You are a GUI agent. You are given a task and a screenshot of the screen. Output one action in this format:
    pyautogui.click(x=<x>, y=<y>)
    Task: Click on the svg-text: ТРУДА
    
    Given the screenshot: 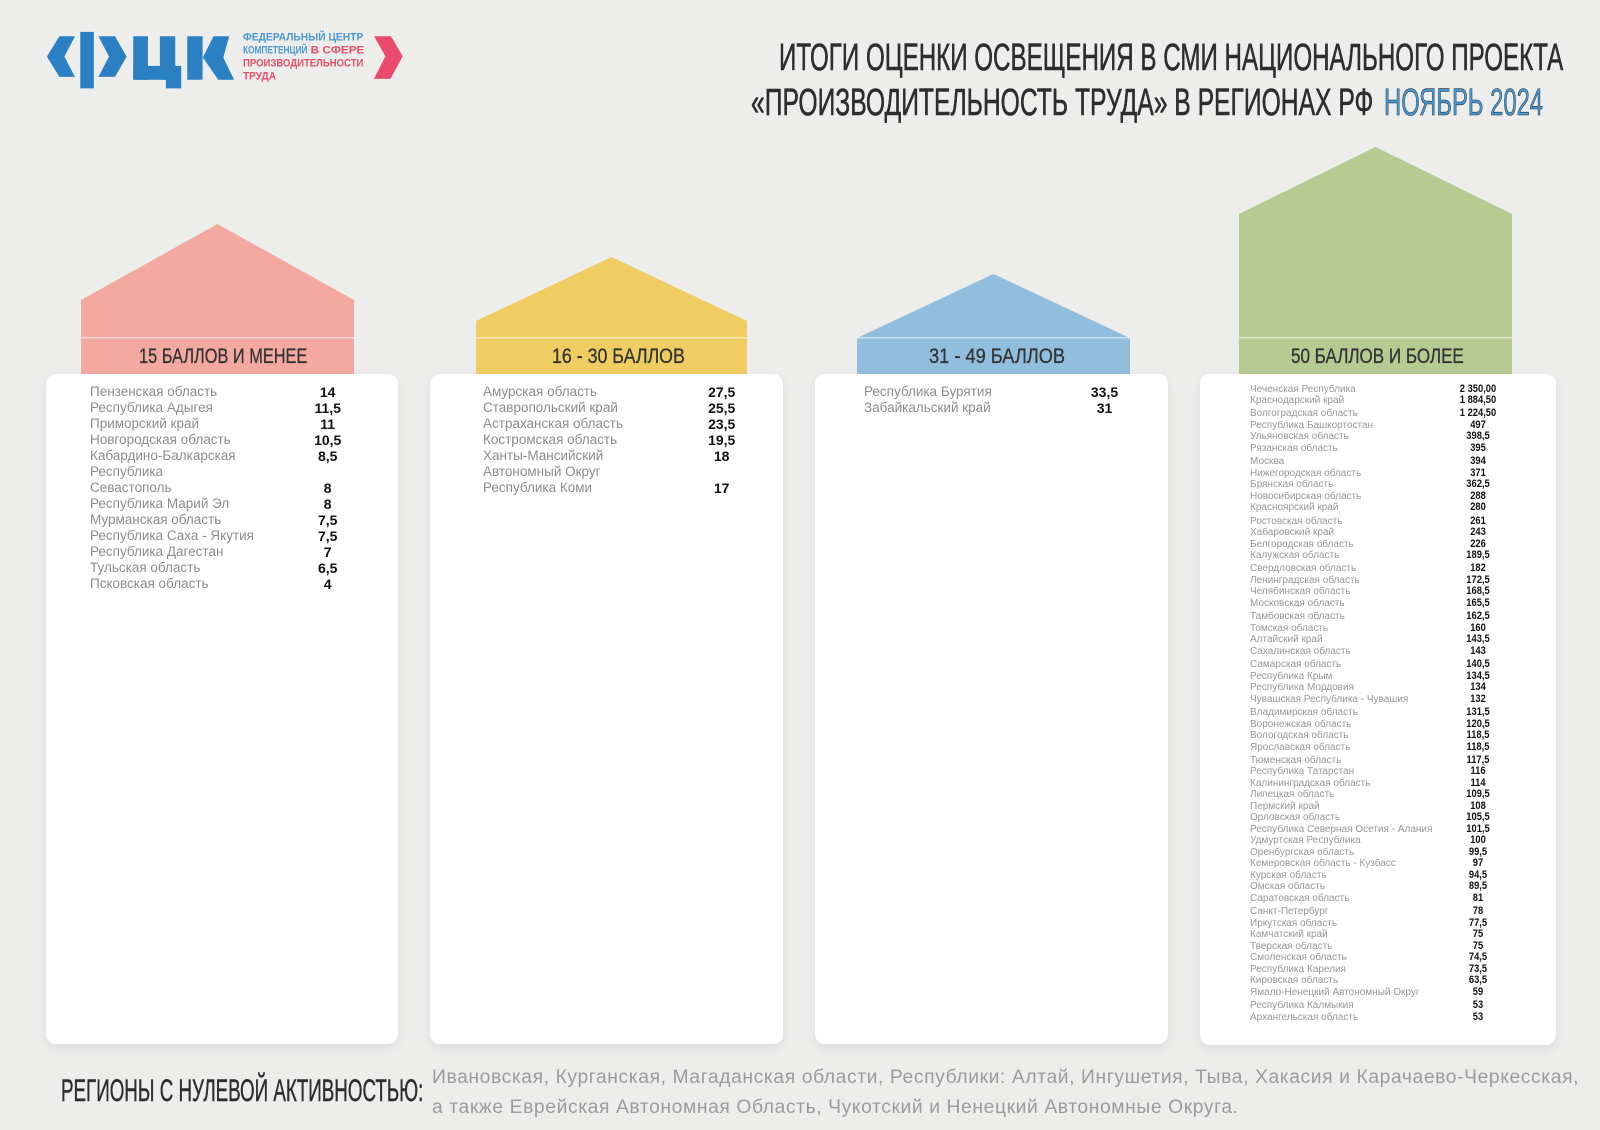 What is the action you would take?
    pyautogui.click(x=259, y=76)
    